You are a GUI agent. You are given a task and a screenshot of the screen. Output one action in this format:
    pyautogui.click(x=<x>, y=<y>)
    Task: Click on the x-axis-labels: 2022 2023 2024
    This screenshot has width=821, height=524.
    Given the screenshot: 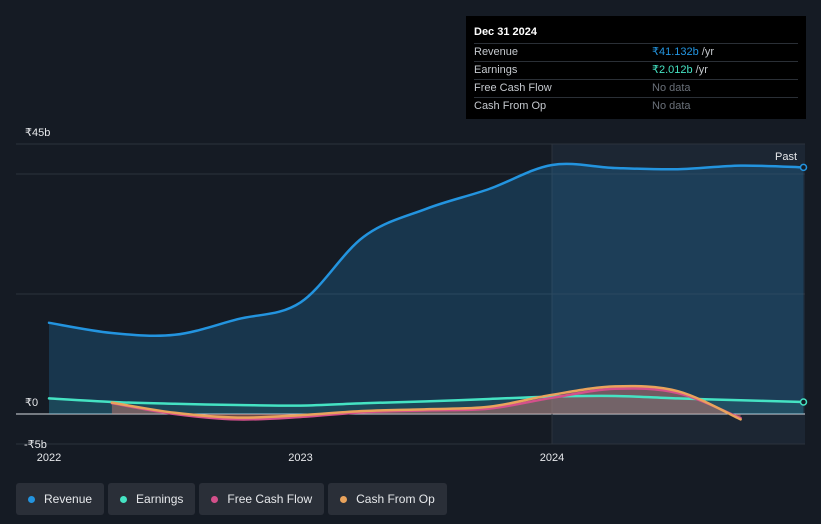 What is the action you would take?
    pyautogui.click(x=300, y=458)
    